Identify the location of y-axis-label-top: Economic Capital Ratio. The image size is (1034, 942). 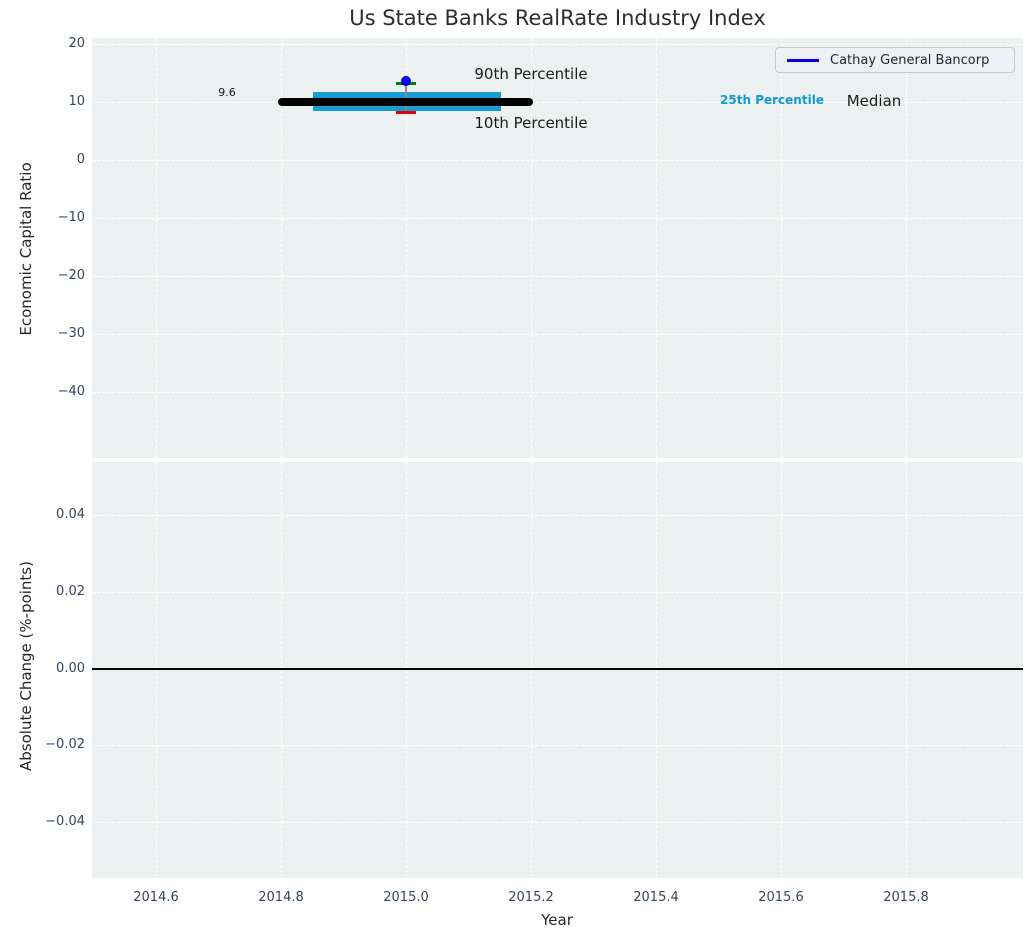
(26, 249).